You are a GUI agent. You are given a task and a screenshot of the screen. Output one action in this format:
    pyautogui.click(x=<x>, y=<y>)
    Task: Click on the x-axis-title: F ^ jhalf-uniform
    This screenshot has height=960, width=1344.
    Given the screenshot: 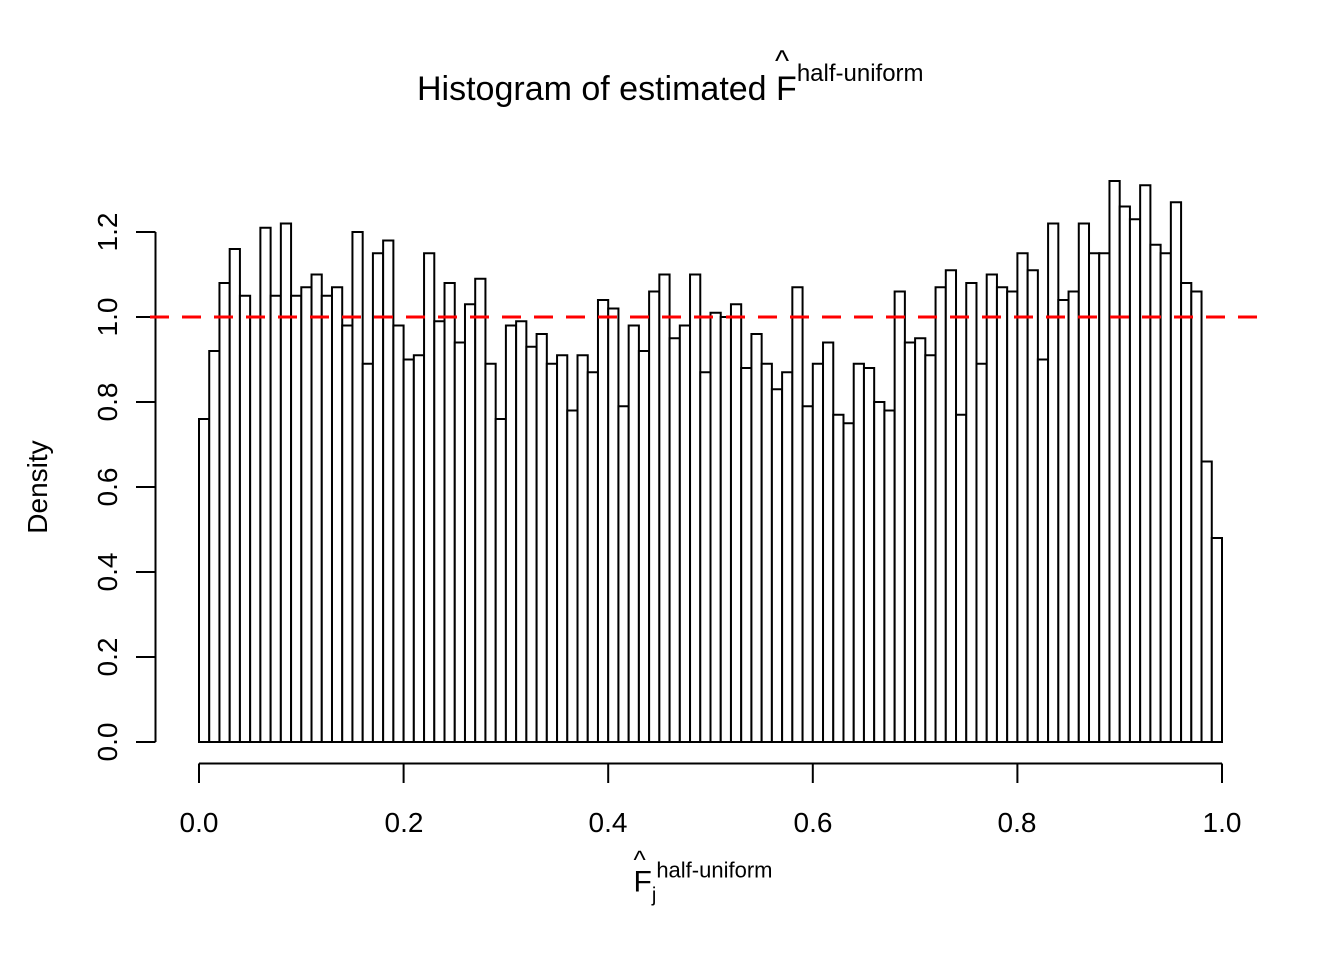 What is the action you would take?
    pyautogui.click(x=703, y=876)
    